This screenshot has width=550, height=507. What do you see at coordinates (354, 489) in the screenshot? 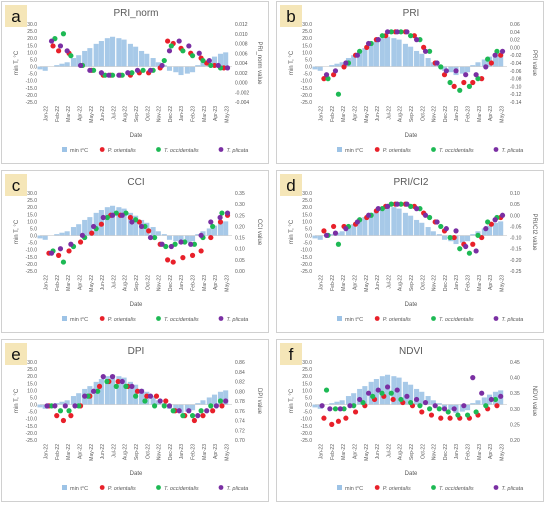
I see `legend-label: min t°C` at bounding box center [354, 489].